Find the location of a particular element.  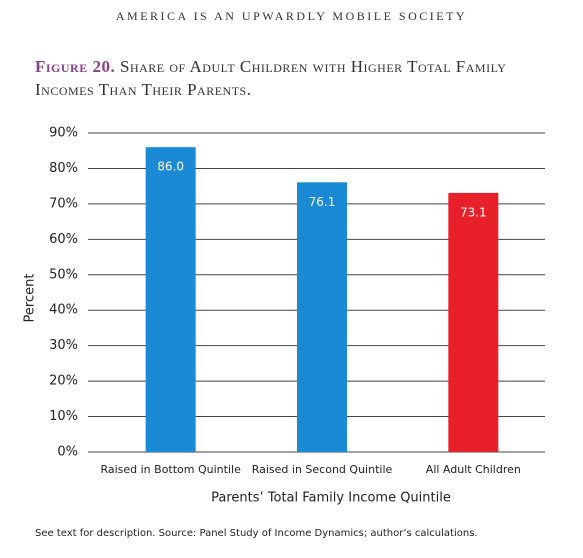

value-label: 73.1 is located at coordinates (473, 212).